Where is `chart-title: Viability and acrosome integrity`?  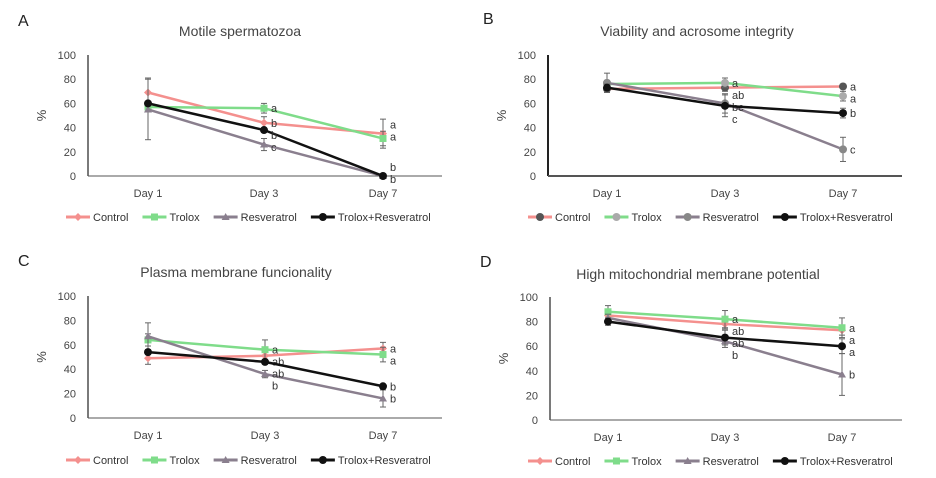 chart-title: Viability and acrosome integrity is located at coordinates (697, 31).